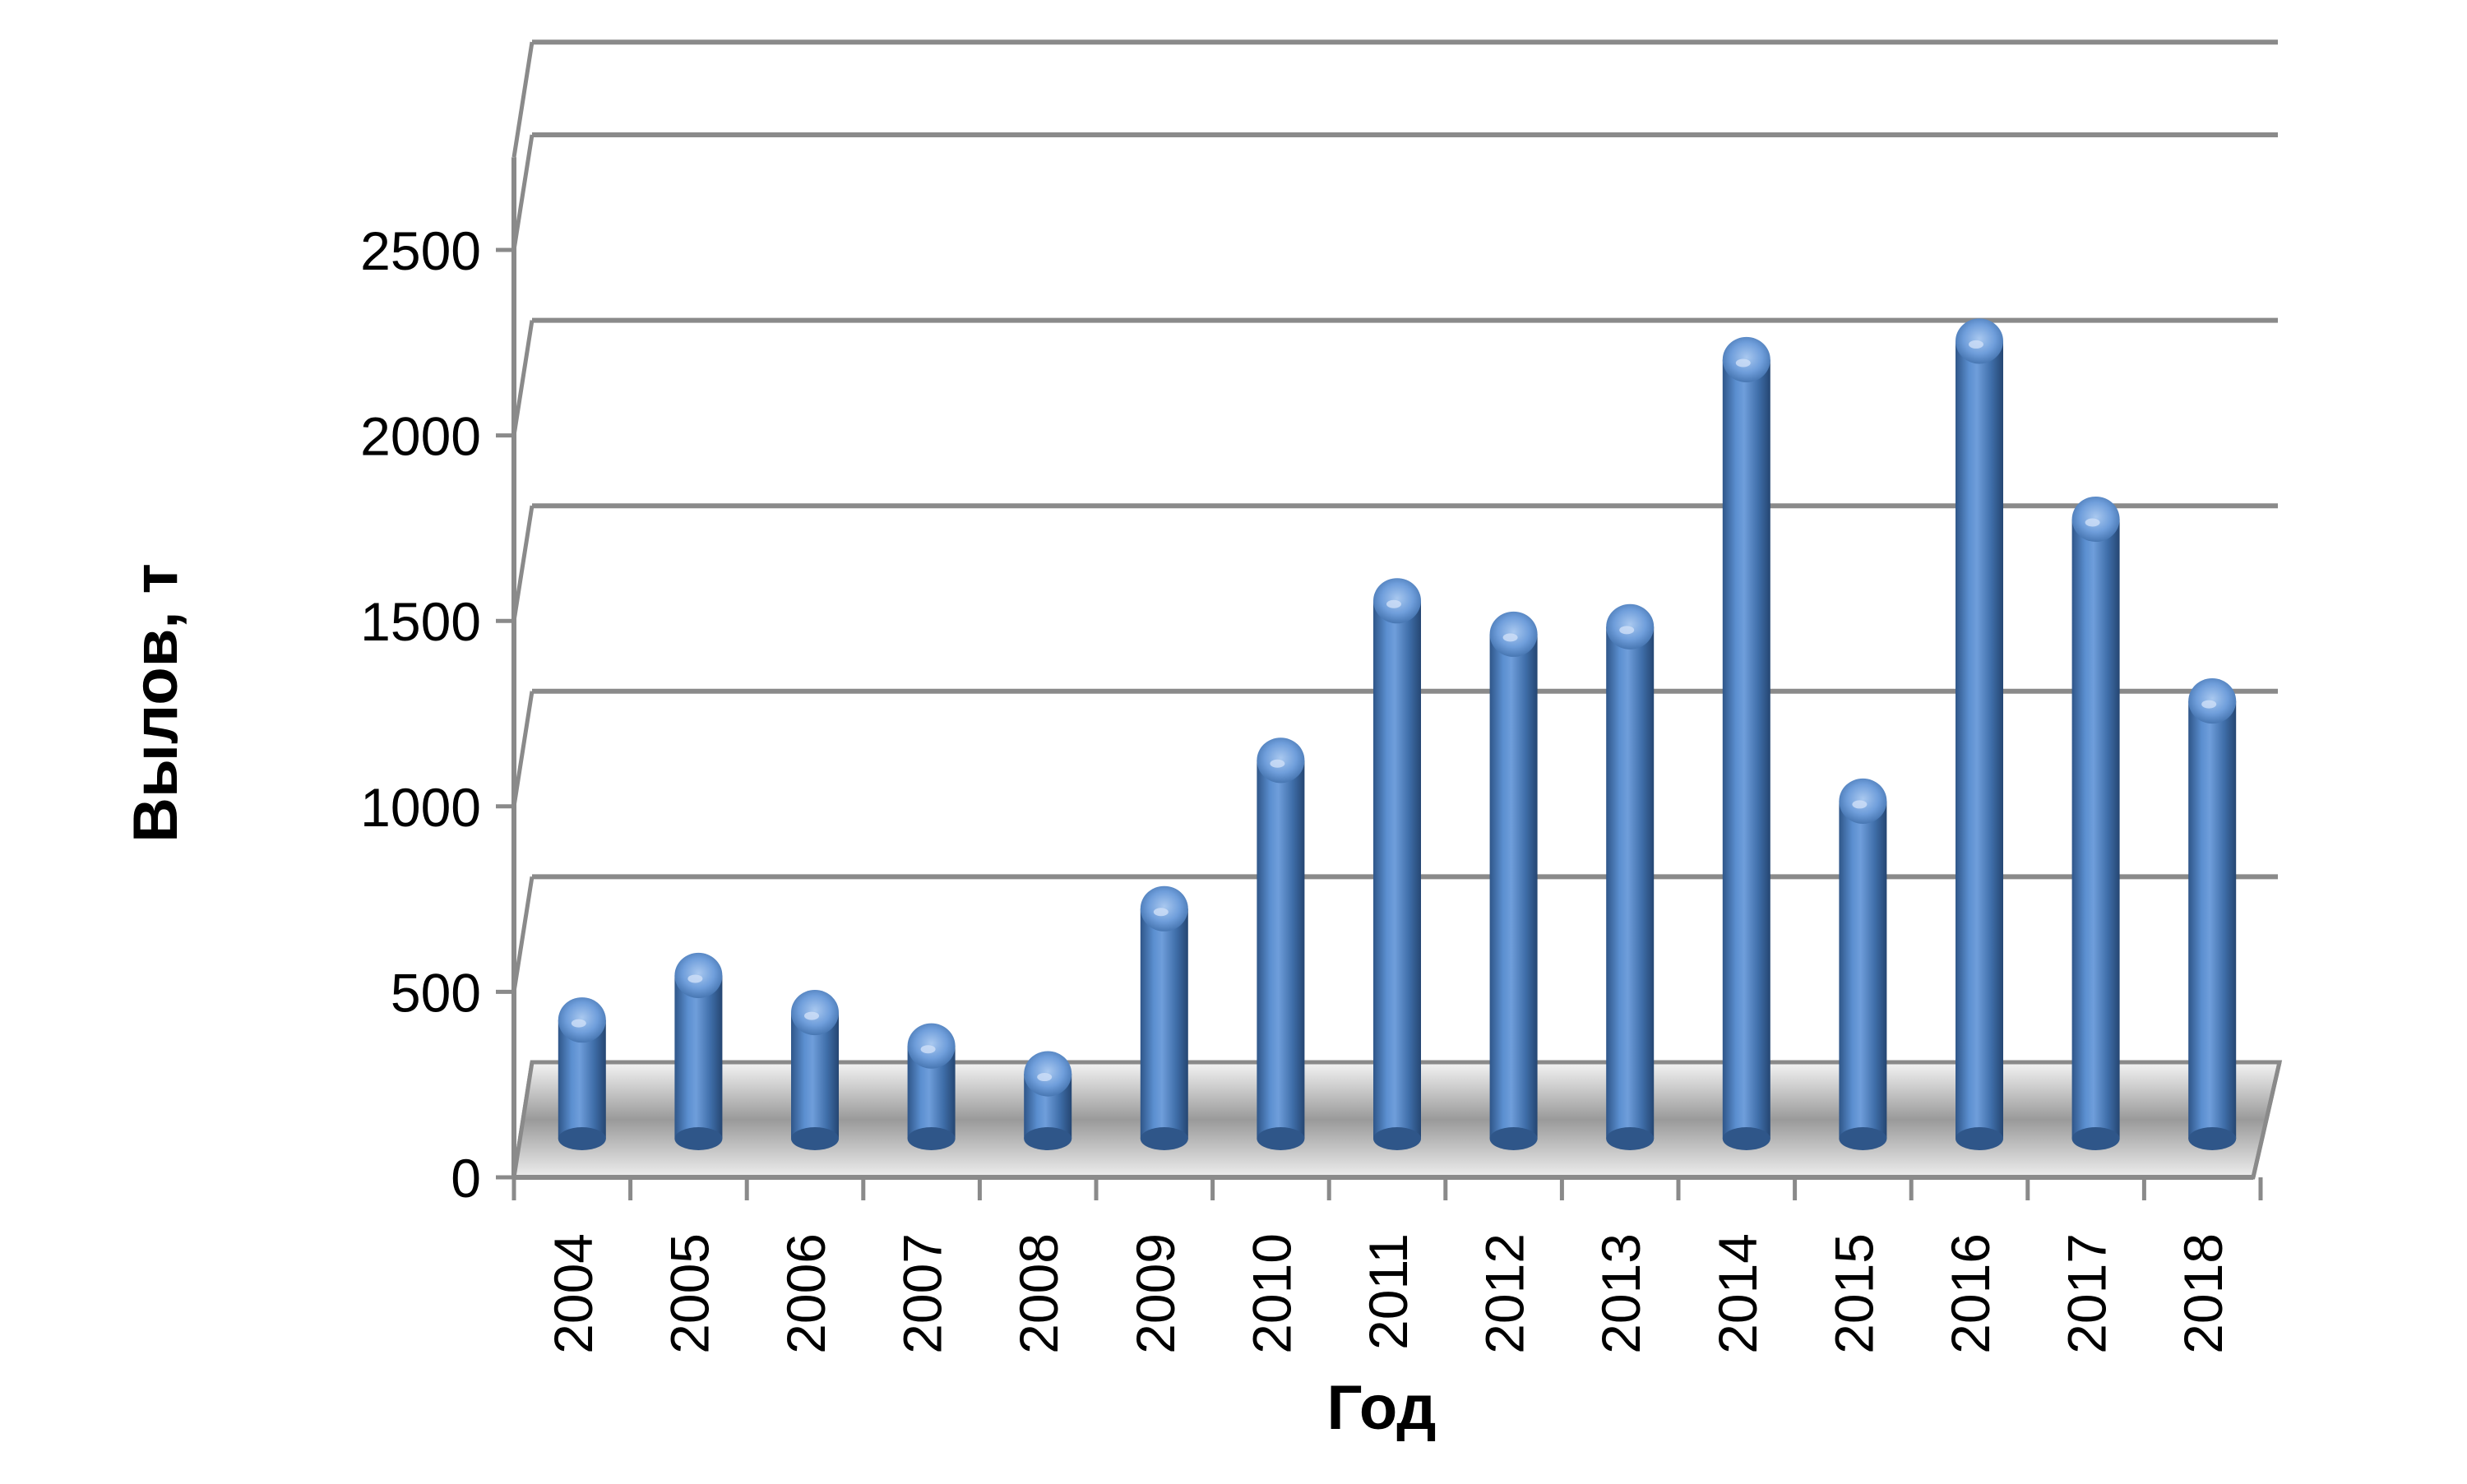 The width and height of the screenshot is (2467, 1484). What do you see at coordinates (1738, 1293) in the screenshot?
I see `x-tick-label: 2014` at bounding box center [1738, 1293].